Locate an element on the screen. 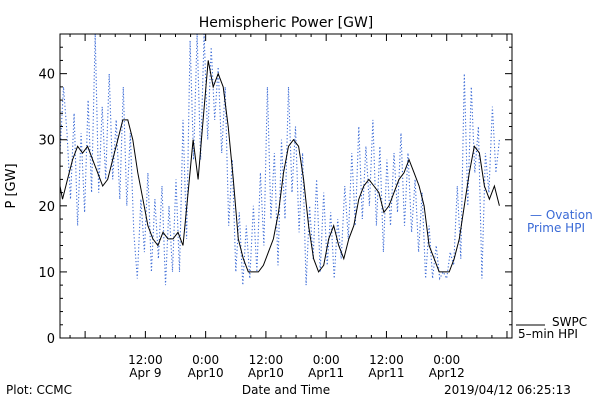 The image size is (600, 400). legend-ovation-line1: — Ovation is located at coordinates (561, 215).